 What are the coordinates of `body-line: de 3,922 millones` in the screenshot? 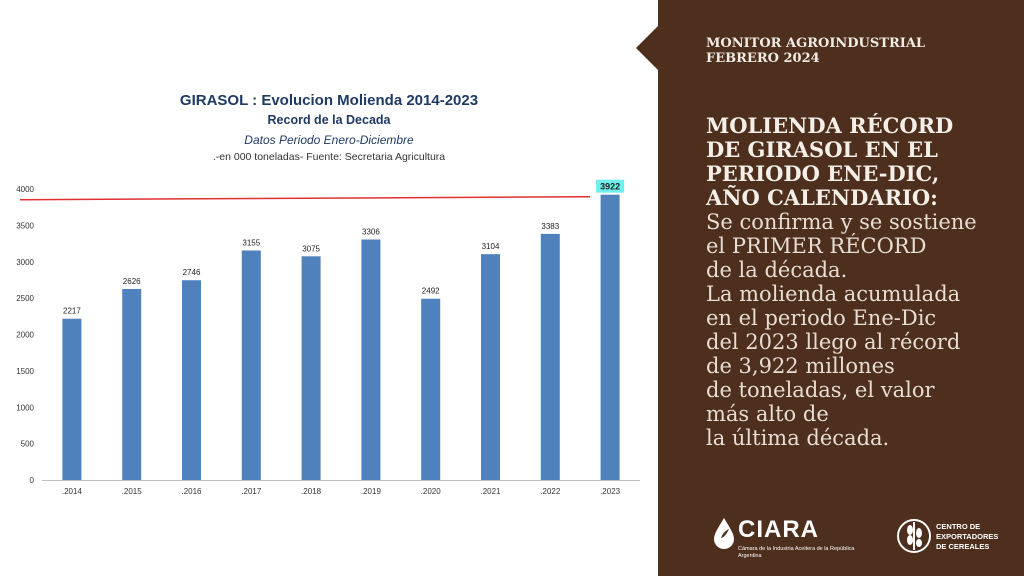 It's located at (800, 366).